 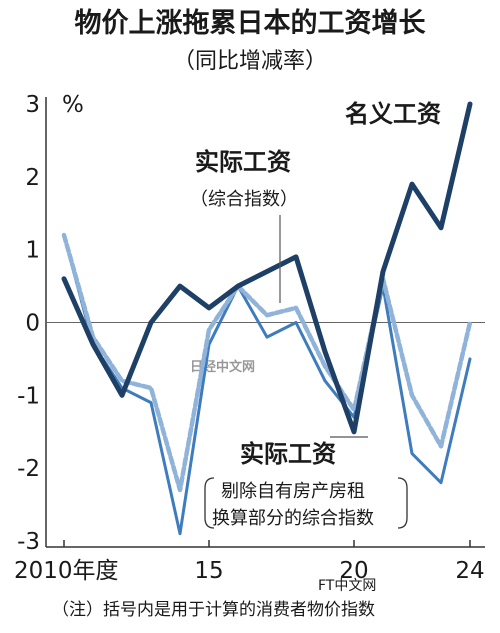 What do you see at coordinates (32, 251) in the screenshot?
I see `y-tick-label: 1` at bounding box center [32, 251].